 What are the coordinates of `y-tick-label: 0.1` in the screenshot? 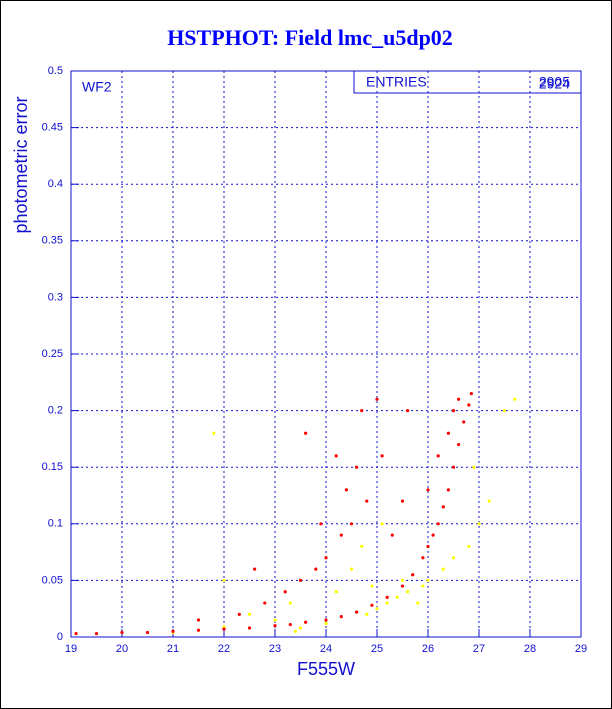 It's located at (55, 524).